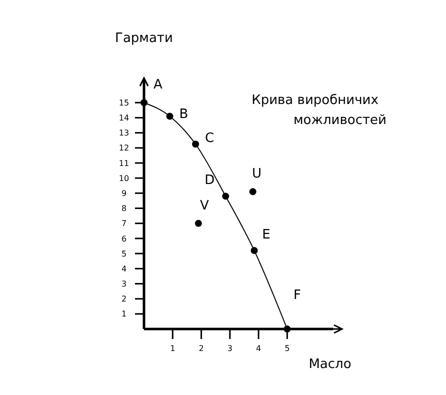  What do you see at coordinates (297, 295) in the screenshot?
I see `annotation: F` at bounding box center [297, 295].